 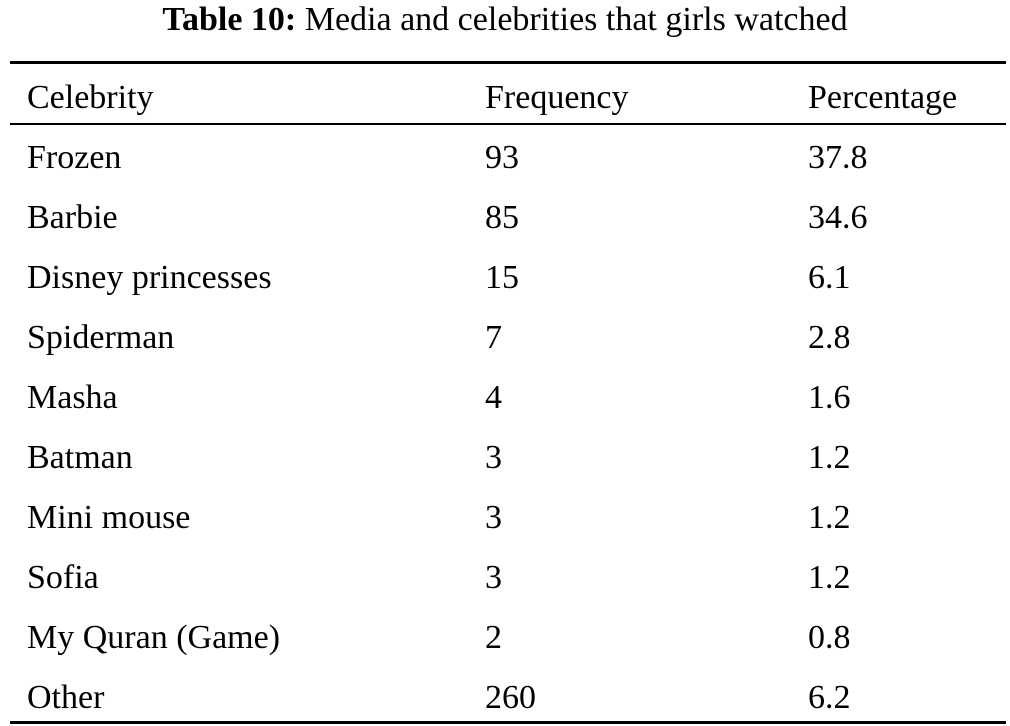 I want to click on cell-percentage: 34.6, so click(x=838, y=217).